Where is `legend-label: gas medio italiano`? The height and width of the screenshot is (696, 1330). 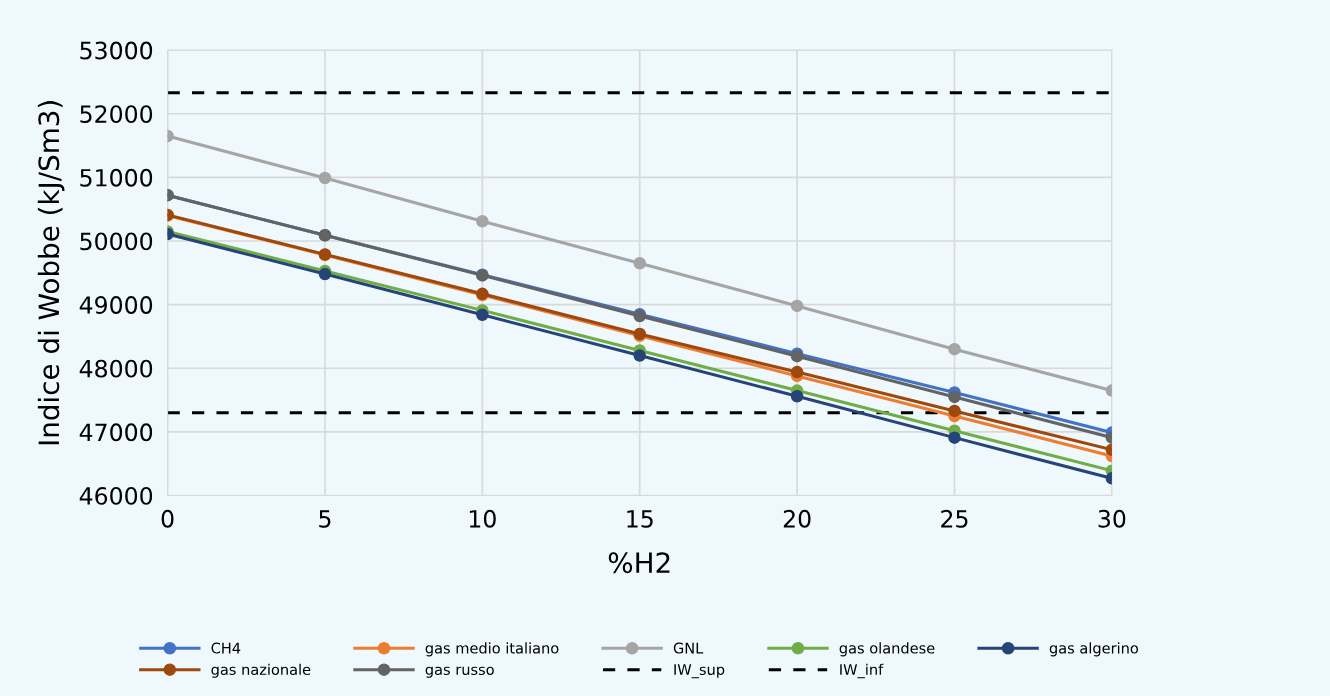 legend-label: gas medio italiano is located at coordinates (492, 649).